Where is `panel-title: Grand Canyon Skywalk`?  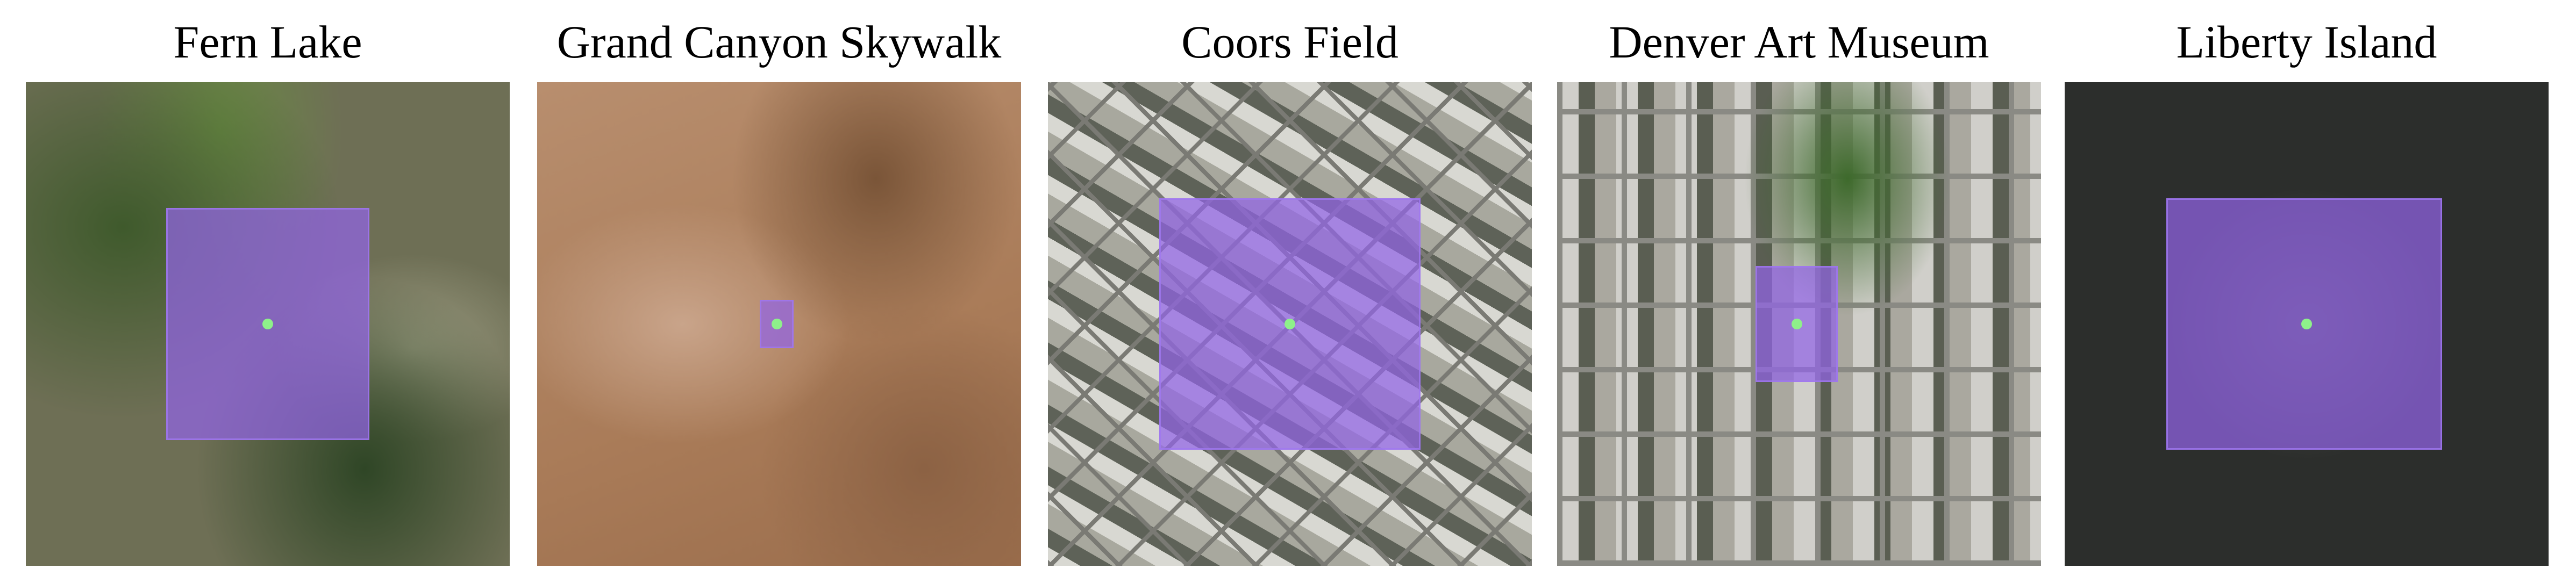 panel-title: Grand Canyon Skywalk is located at coordinates (779, 42).